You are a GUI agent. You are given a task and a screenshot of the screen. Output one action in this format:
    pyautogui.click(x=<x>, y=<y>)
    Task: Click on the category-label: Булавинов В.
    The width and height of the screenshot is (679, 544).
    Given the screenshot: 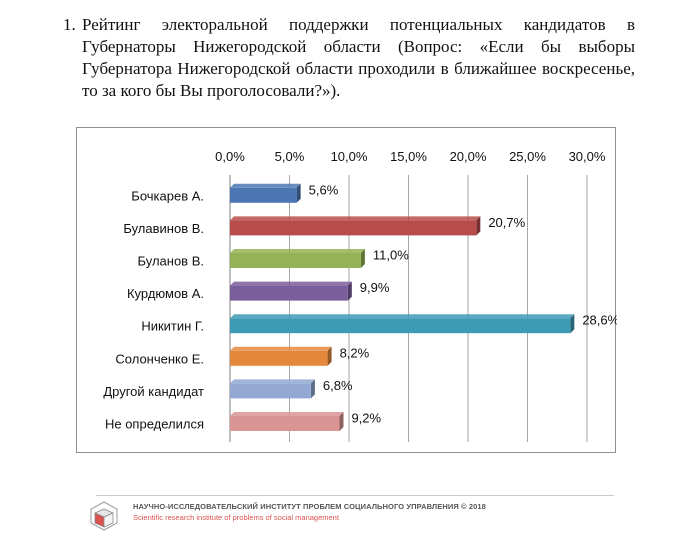 What is the action you would take?
    pyautogui.click(x=163, y=228)
    